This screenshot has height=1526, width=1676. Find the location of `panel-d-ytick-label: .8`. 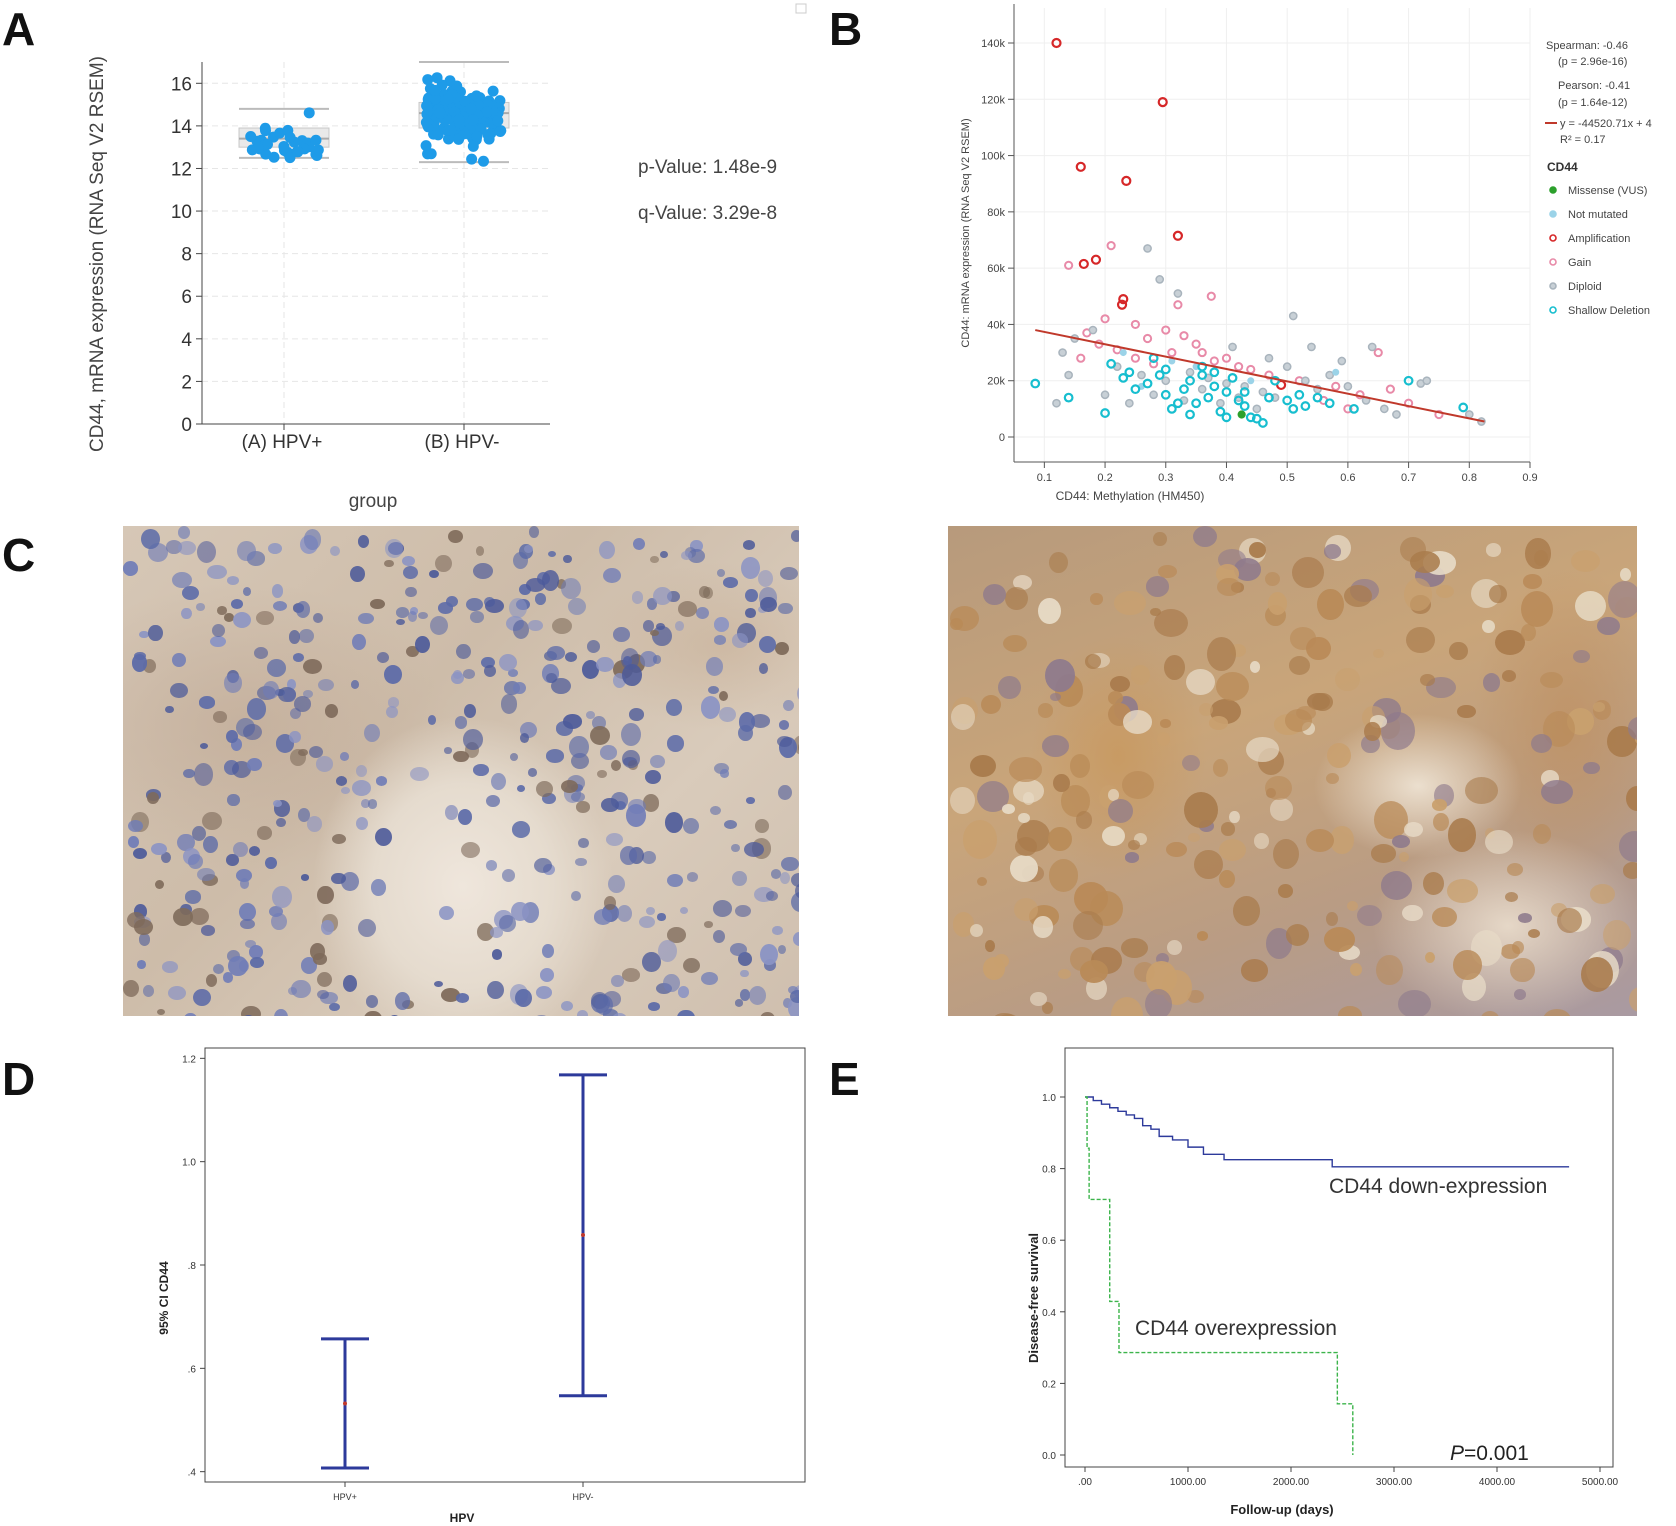

panel-d-ytick-label: .8 is located at coordinates (192, 1266).